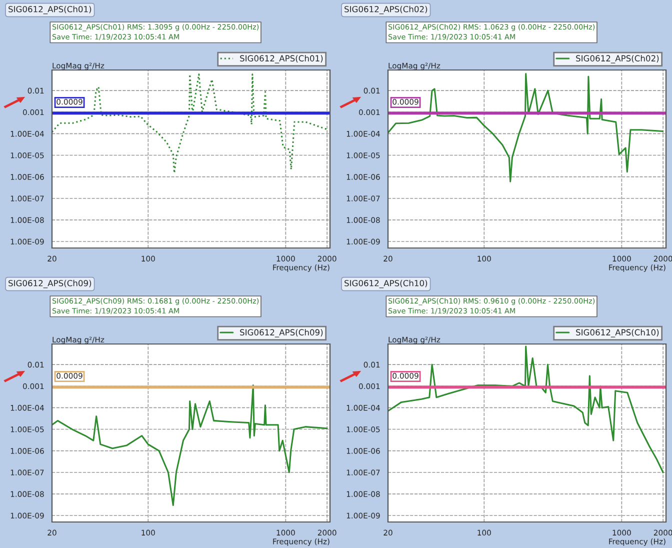  I want to click on legend-label: SIG0612_APS(Ch02), so click(617, 59).